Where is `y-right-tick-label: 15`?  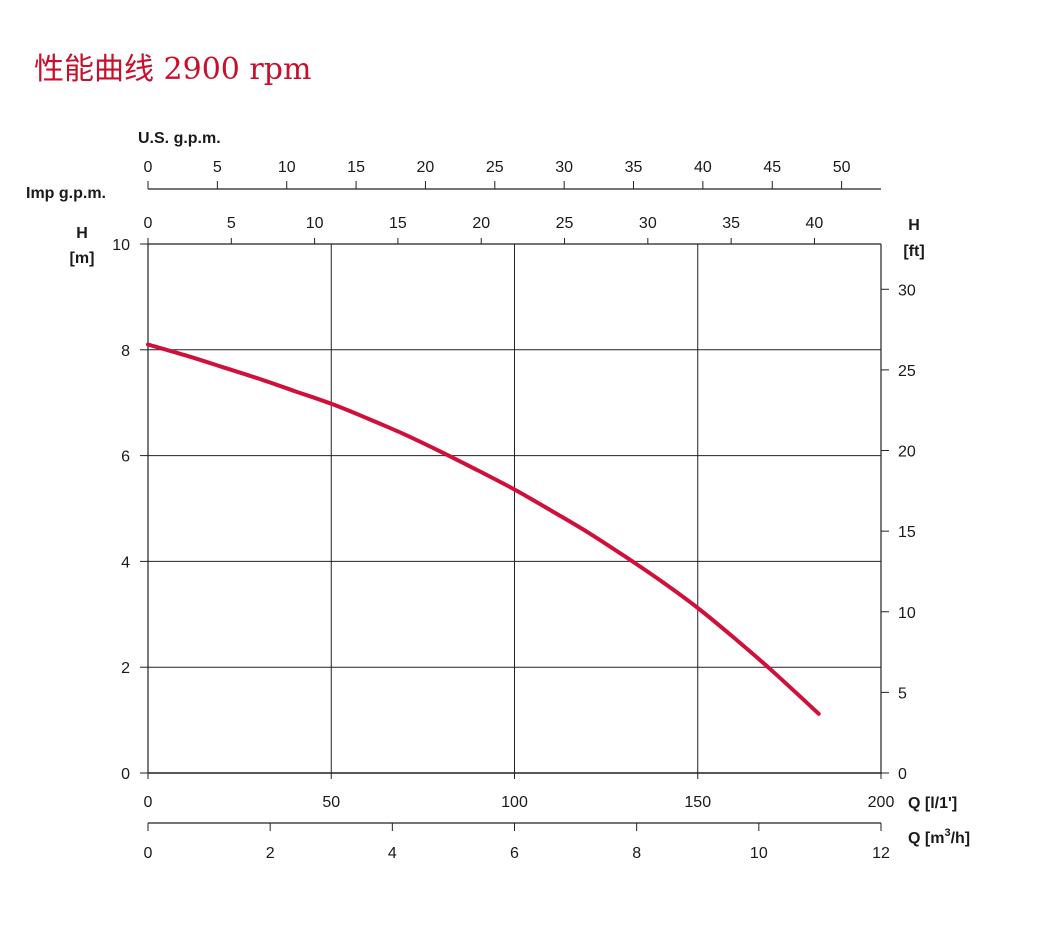
y-right-tick-label: 15 is located at coordinates (907, 532).